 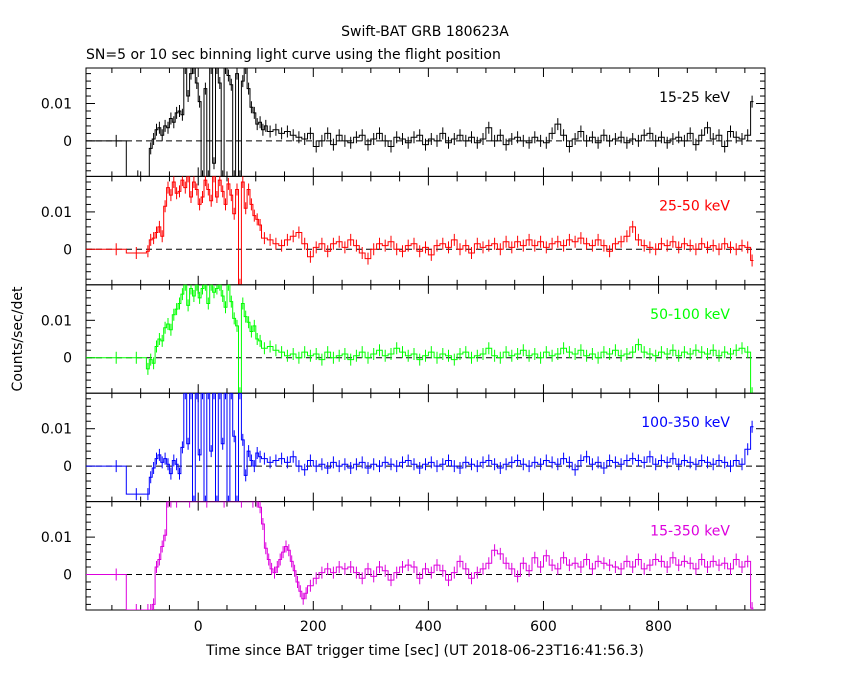 I want to click on panel-4: 0 0.01 15-350 keV, so click(x=403, y=556).